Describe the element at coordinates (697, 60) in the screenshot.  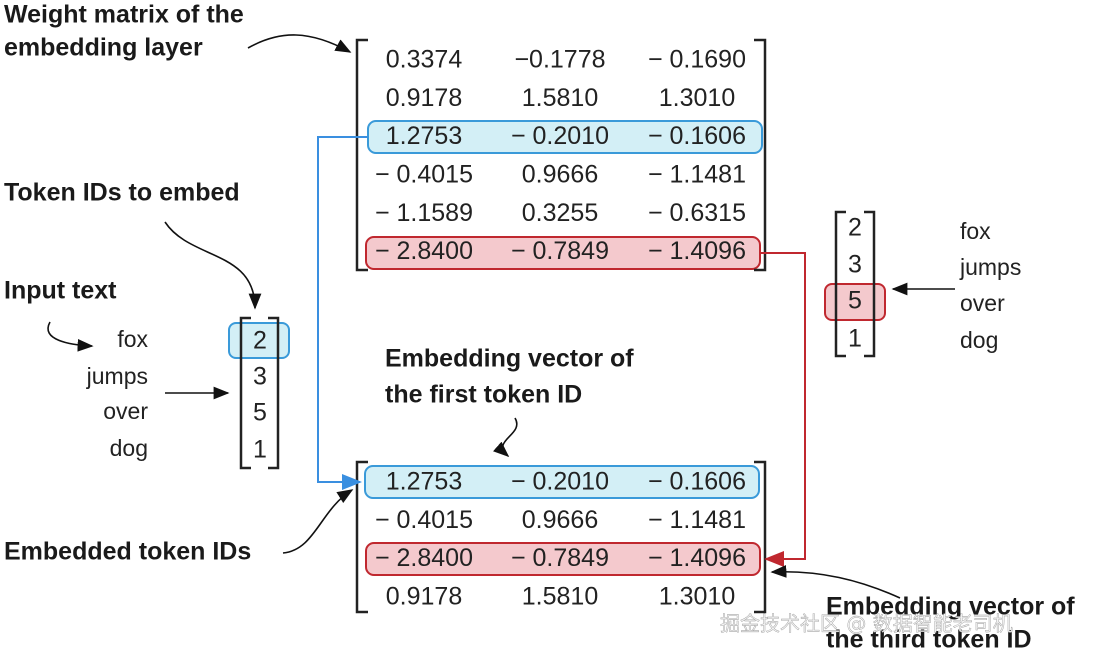
I see `matrix-cell: − 0.1690` at that location.